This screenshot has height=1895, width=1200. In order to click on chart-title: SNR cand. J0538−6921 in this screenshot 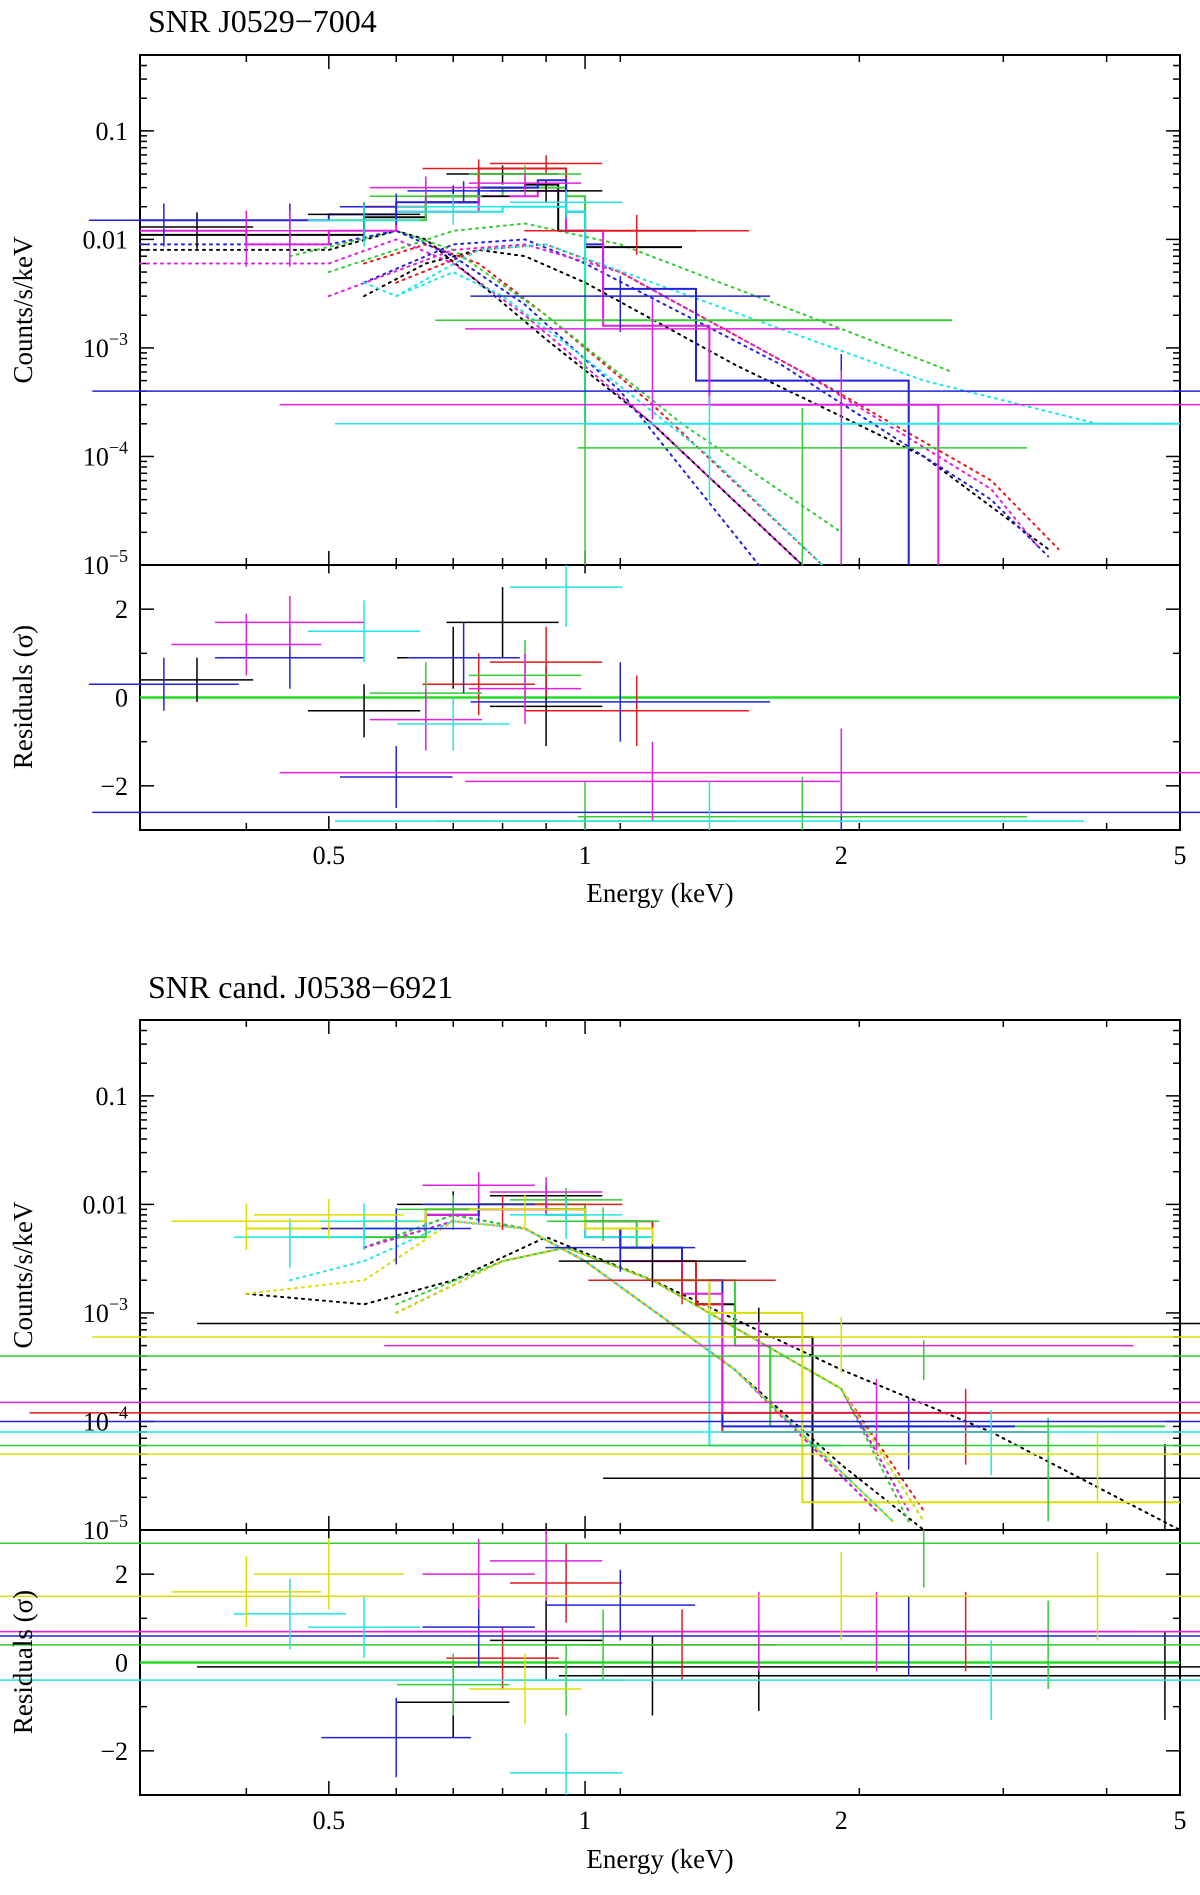, I will do `click(300, 987)`.